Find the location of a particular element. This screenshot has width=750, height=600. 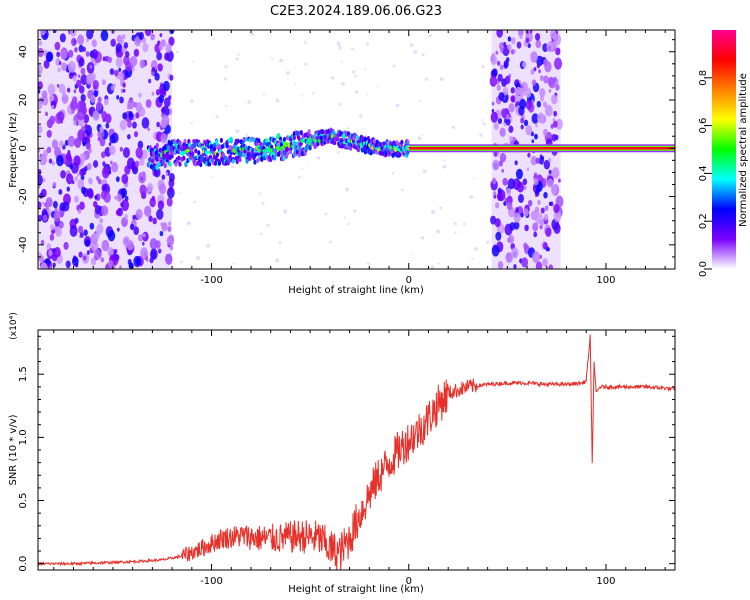

snr-y-axis-label: SNR (10 * v/v) is located at coordinates (13, 449).